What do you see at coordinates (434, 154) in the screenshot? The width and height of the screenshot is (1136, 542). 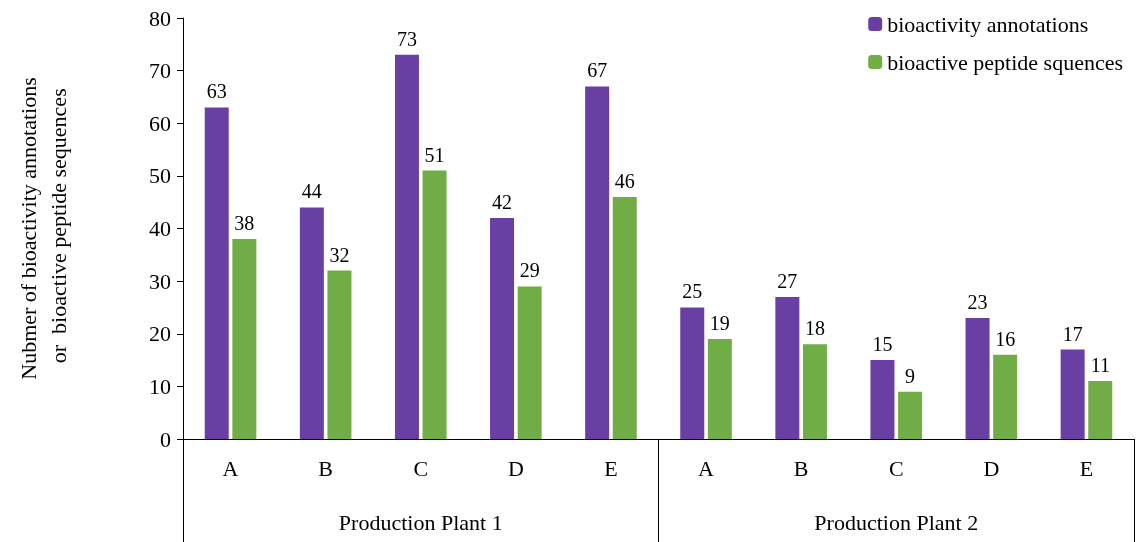 I see `data-label: 51` at bounding box center [434, 154].